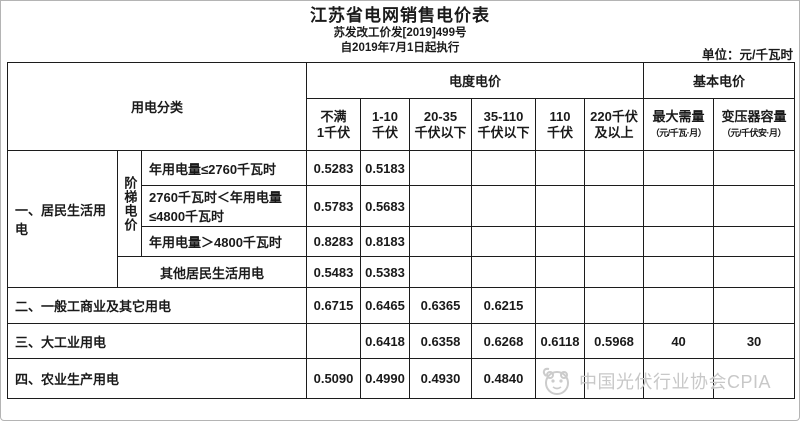  I want to click on voltage-col-header: 220千伏 及以上, so click(614, 124).